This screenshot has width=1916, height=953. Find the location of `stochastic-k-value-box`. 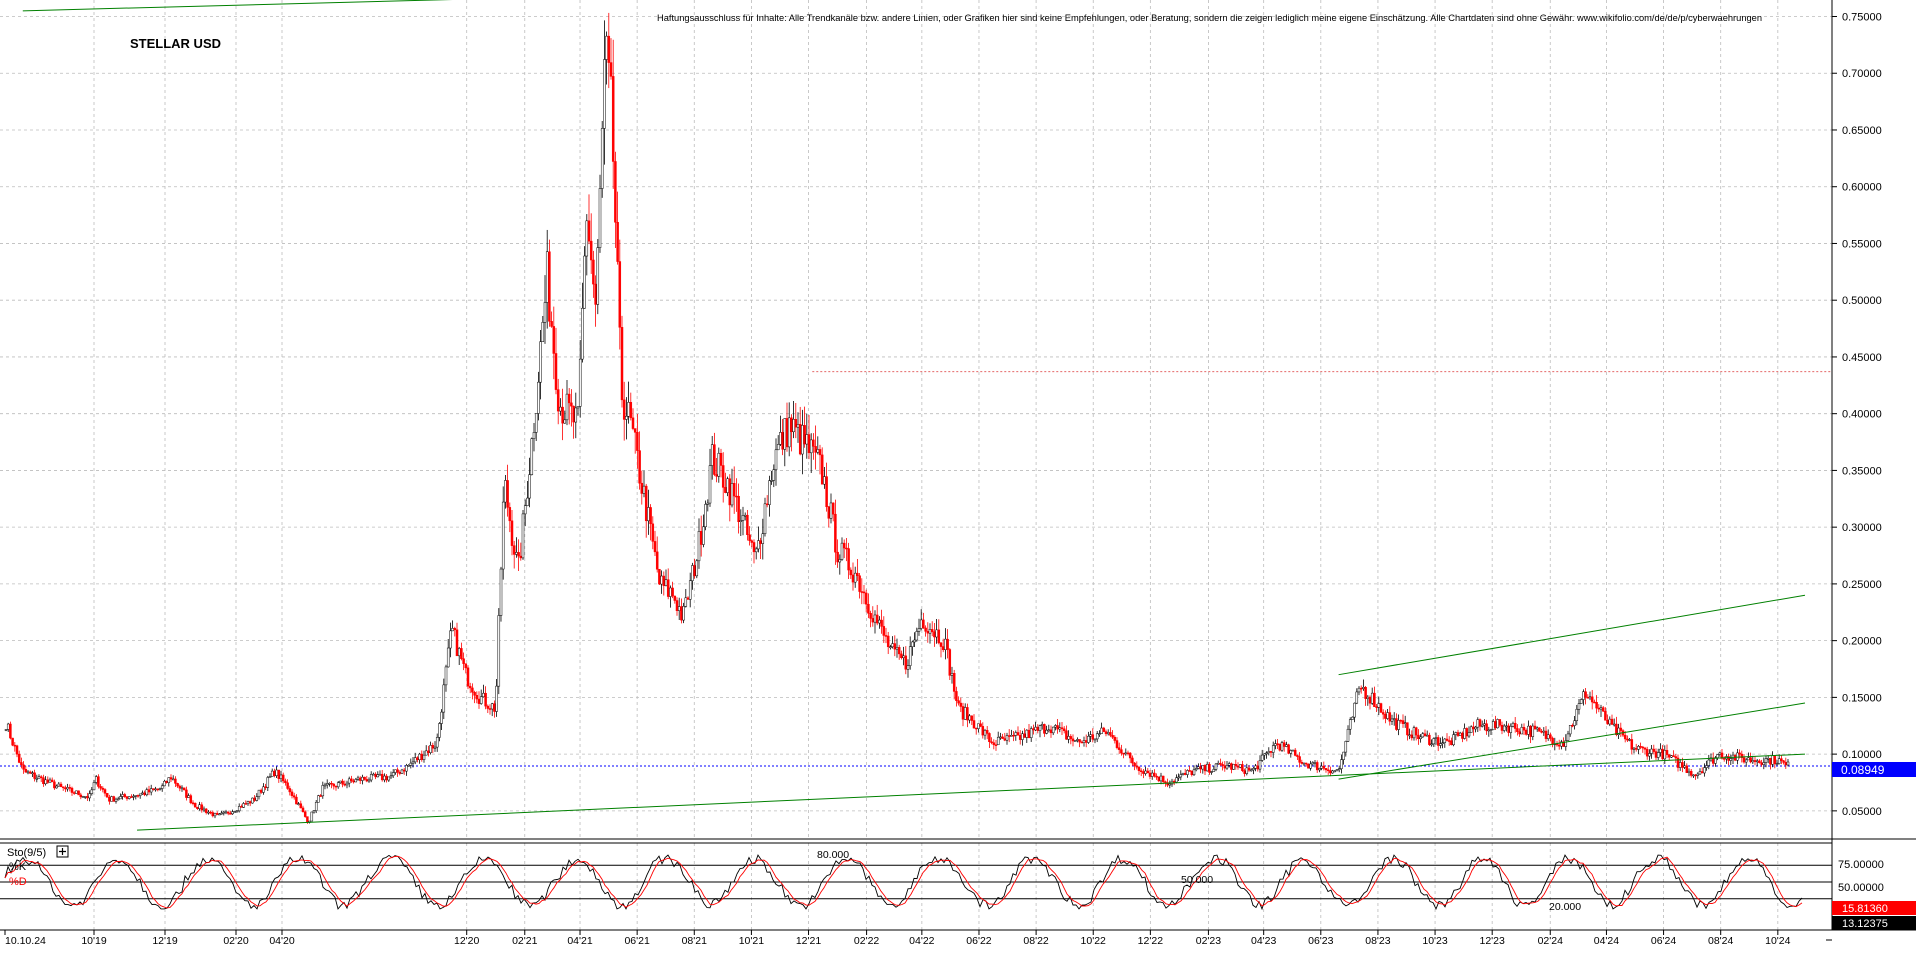

stochastic-k-value-box is located at coordinates (1874, 908).